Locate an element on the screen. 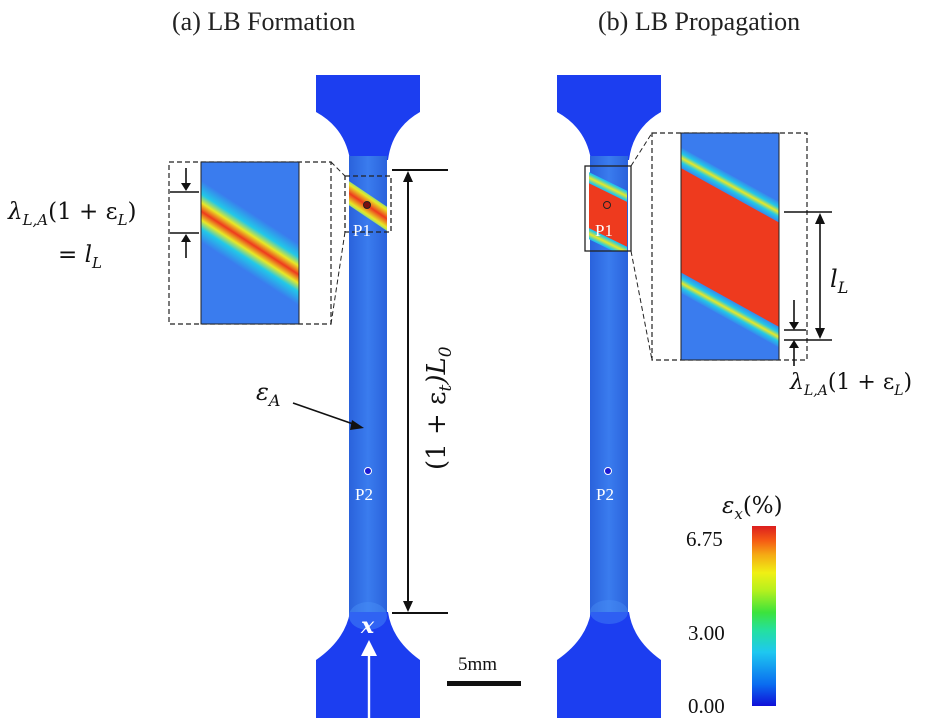 The height and width of the screenshot is (718, 948). p2-point-b is located at coordinates (608, 471).